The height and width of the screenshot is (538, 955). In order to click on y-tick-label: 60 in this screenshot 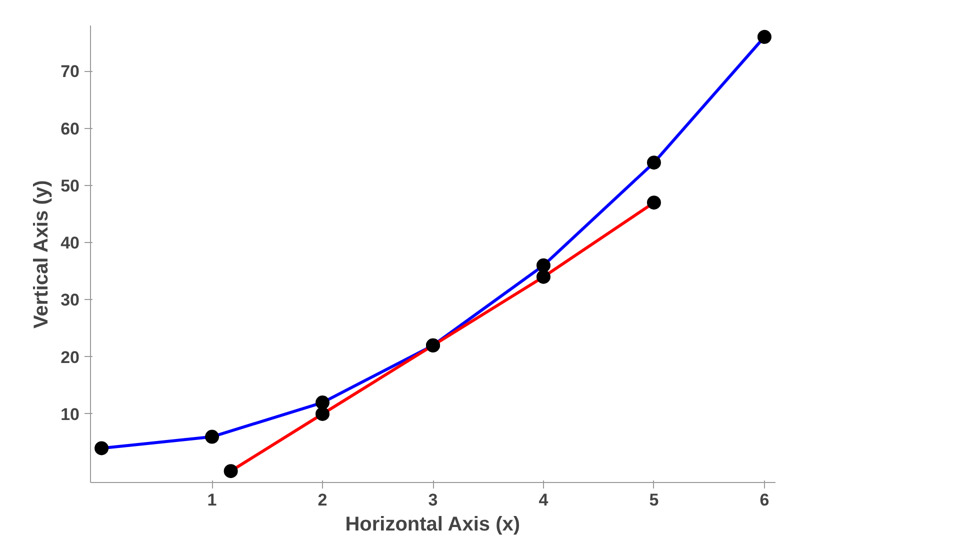, I will do `click(70, 128)`.